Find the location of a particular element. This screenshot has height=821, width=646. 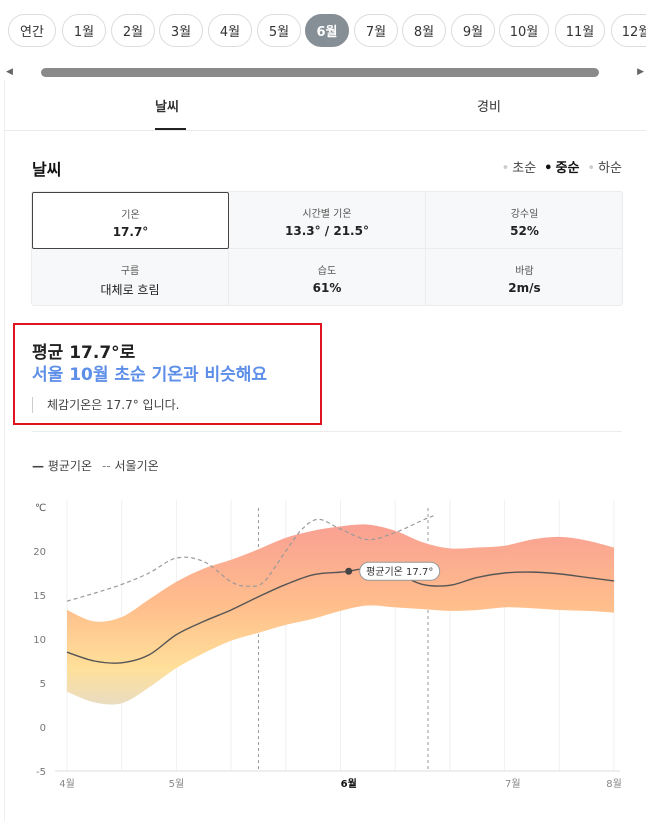

chart-annotation: 평균기온 17.7° is located at coordinates (393, 571).